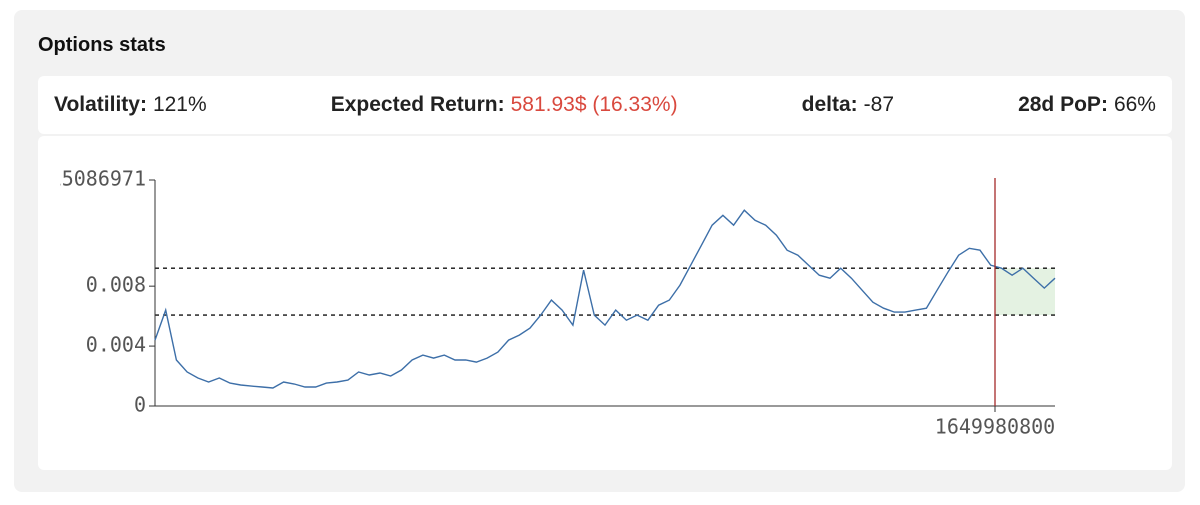 Image resolution: width=1200 pixels, height=505 pixels. I want to click on y-tick-labels: 0 0.004 0.008 0.015086971, so click(92, 292).